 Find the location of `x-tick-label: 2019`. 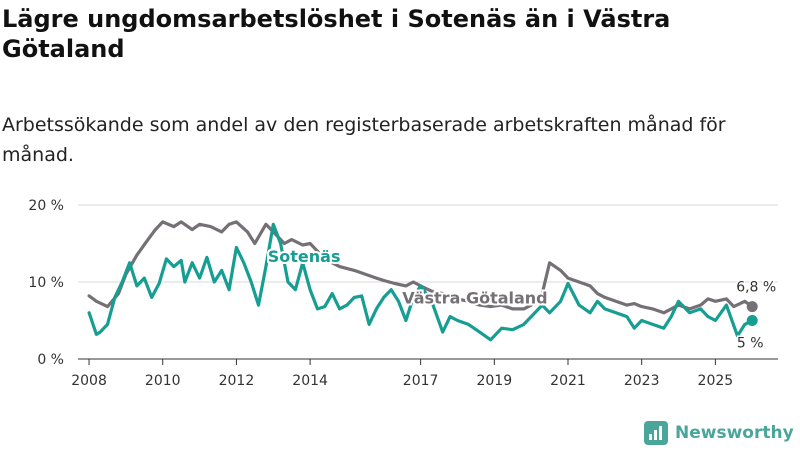

x-tick-label: 2019 is located at coordinates (494, 381).